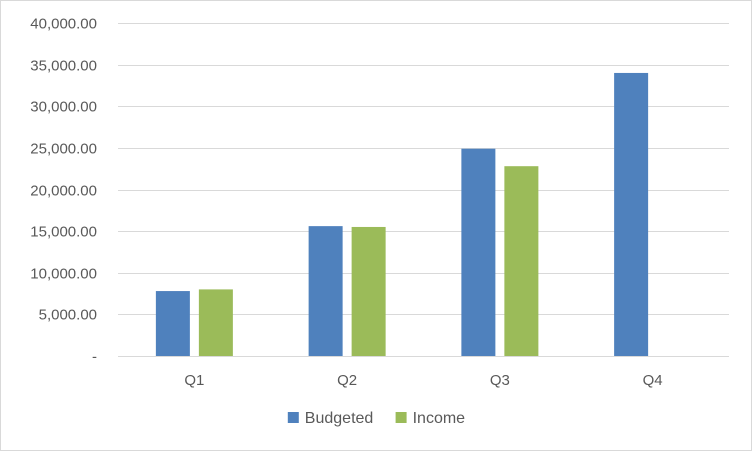 The height and width of the screenshot is (451, 752). I want to click on y-tick-label: 40,000.00, so click(63, 24).